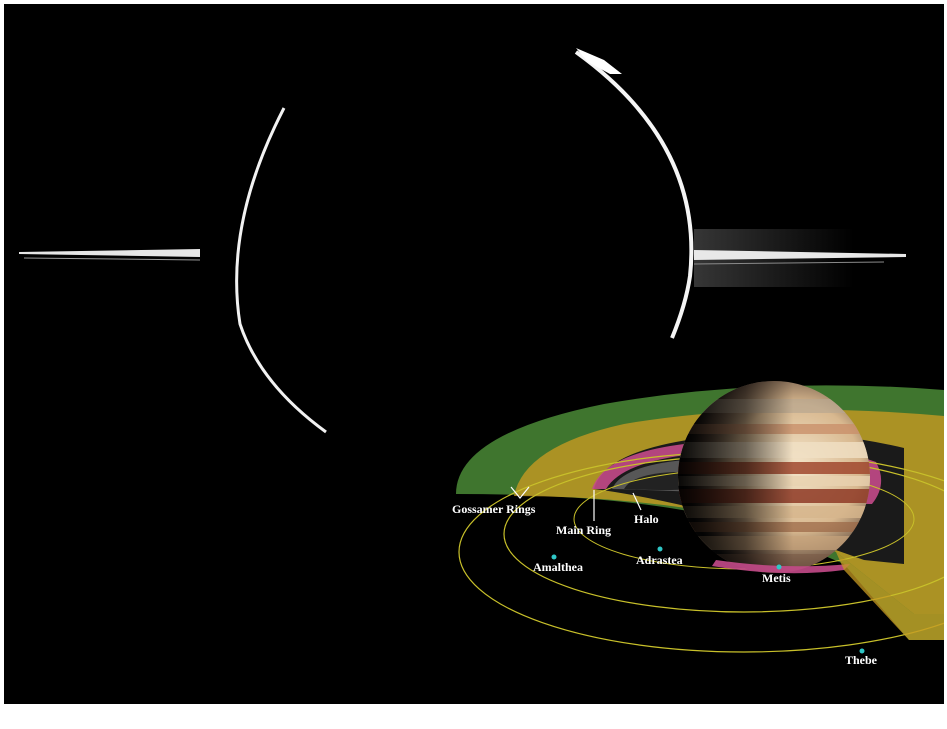 This screenshot has height=729, width=947. I want to click on label-gossamer-rings: Gossamer Rings, so click(494, 509).